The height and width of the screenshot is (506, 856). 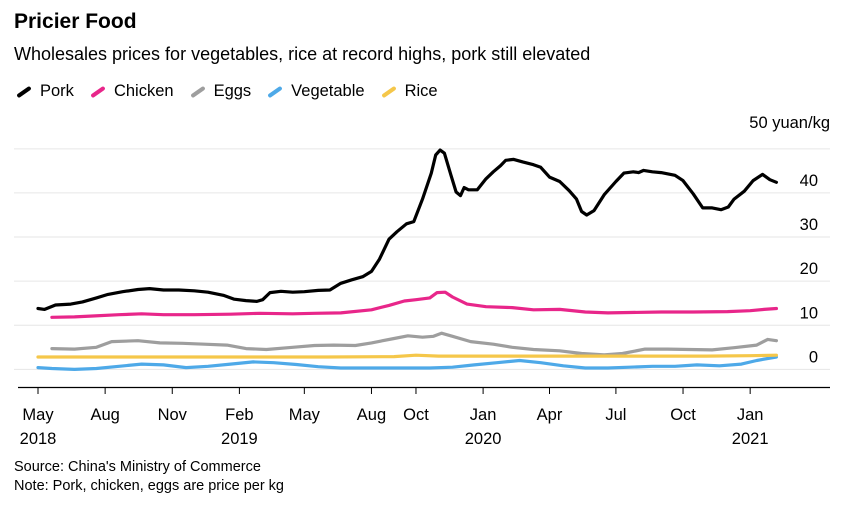 What do you see at coordinates (414, 344) in the screenshot?
I see `series-line-eggs` at bounding box center [414, 344].